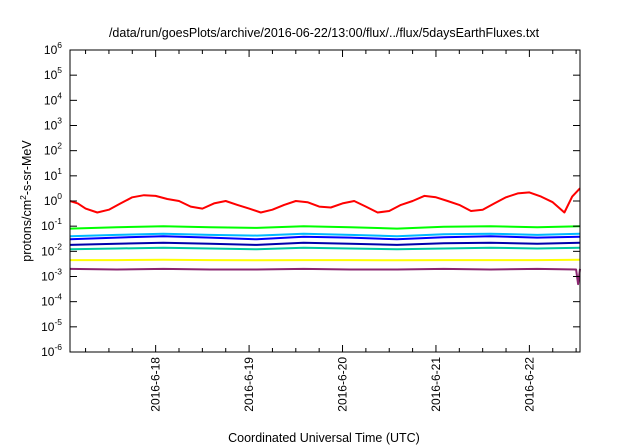 The height and width of the screenshot is (448, 640). What do you see at coordinates (343, 384) in the screenshot?
I see `x-tick-label: 2016-6-20` at bounding box center [343, 384].